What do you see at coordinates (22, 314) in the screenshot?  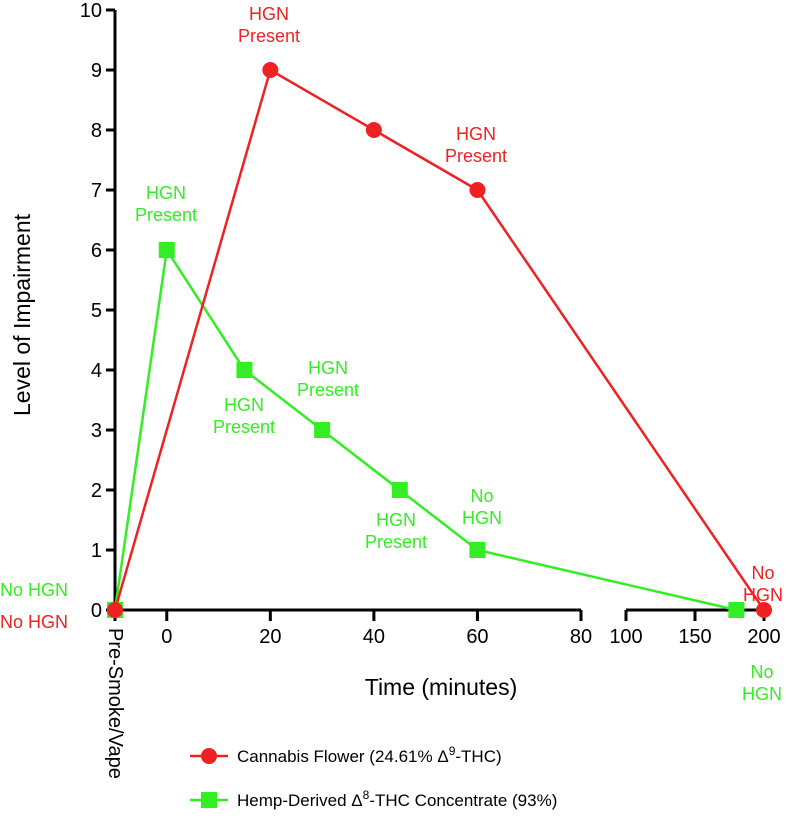 I see `y-axis-title: Level of Impairment` at bounding box center [22, 314].